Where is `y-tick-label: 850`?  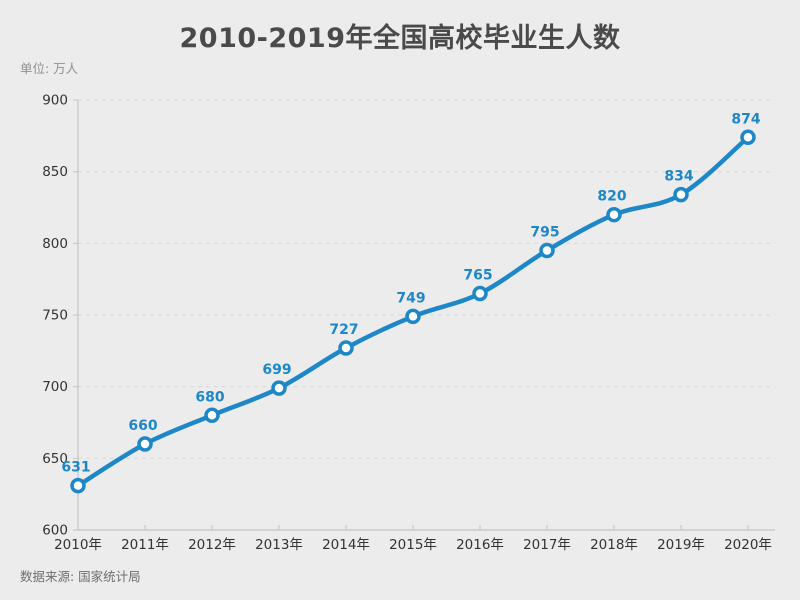
y-tick-label: 850 is located at coordinates (55, 172).